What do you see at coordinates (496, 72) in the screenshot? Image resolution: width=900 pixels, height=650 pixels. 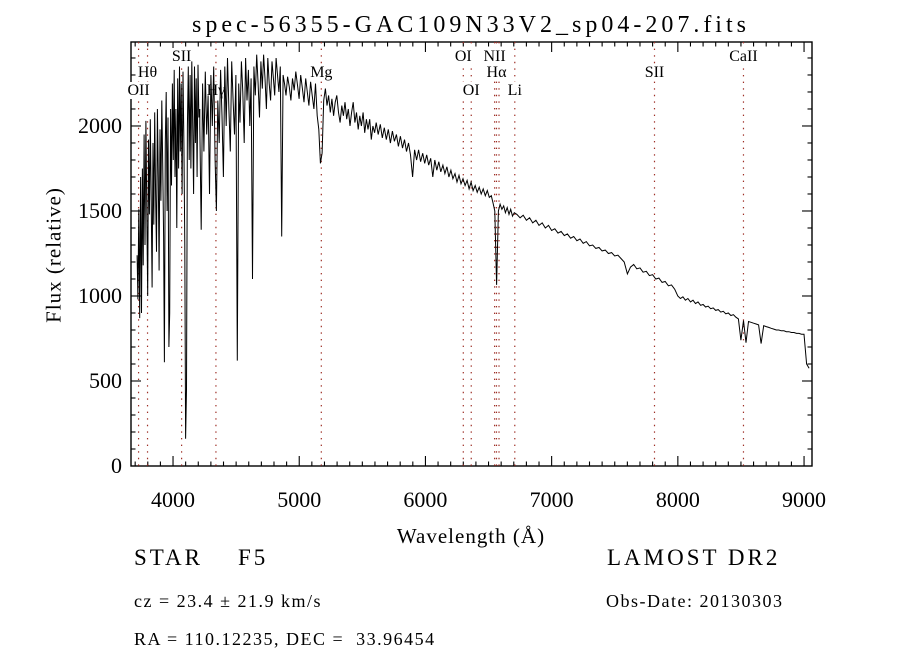 I see `spectral-line-label: Hα` at bounding box center [496, 72].